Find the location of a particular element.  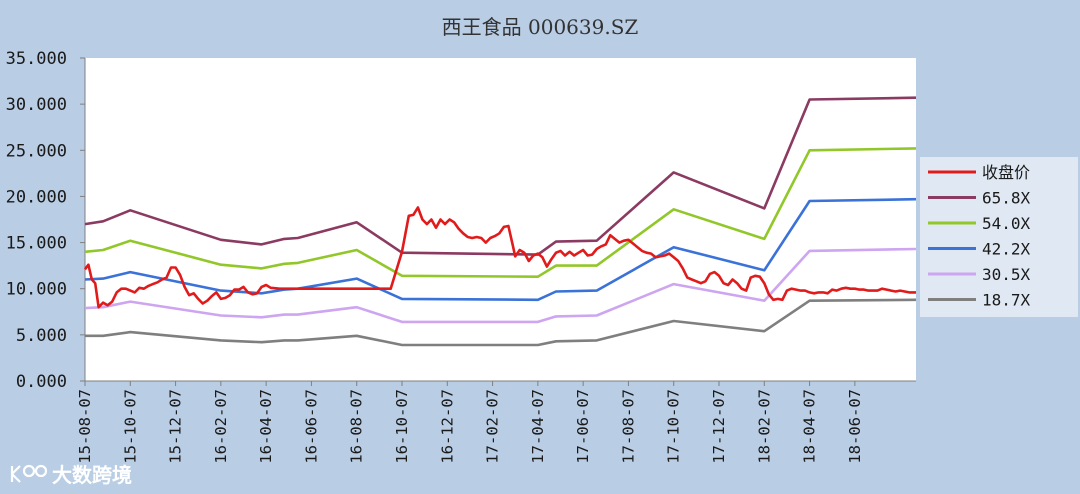

y-tick-label: 10.000 is located at coordinates (36, 290).